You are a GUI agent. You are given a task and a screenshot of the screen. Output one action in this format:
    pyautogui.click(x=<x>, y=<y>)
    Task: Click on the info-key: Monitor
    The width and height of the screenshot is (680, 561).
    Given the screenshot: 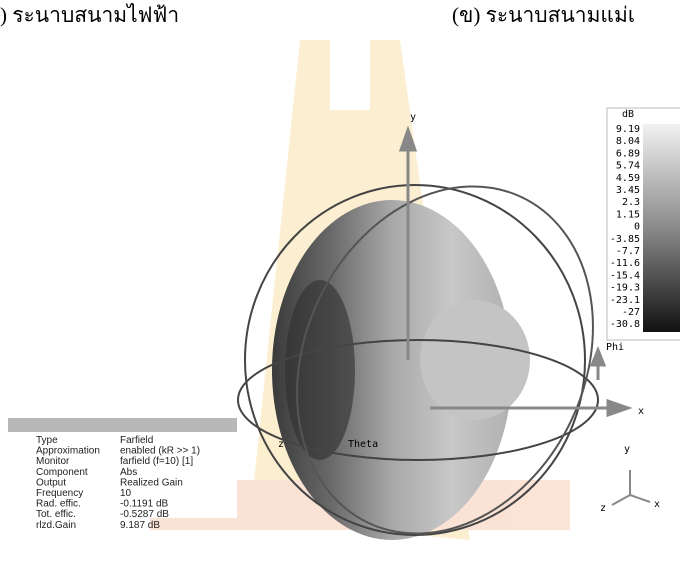 What is the action you would take?
    pyautogui.click(x=53, y=461)
    